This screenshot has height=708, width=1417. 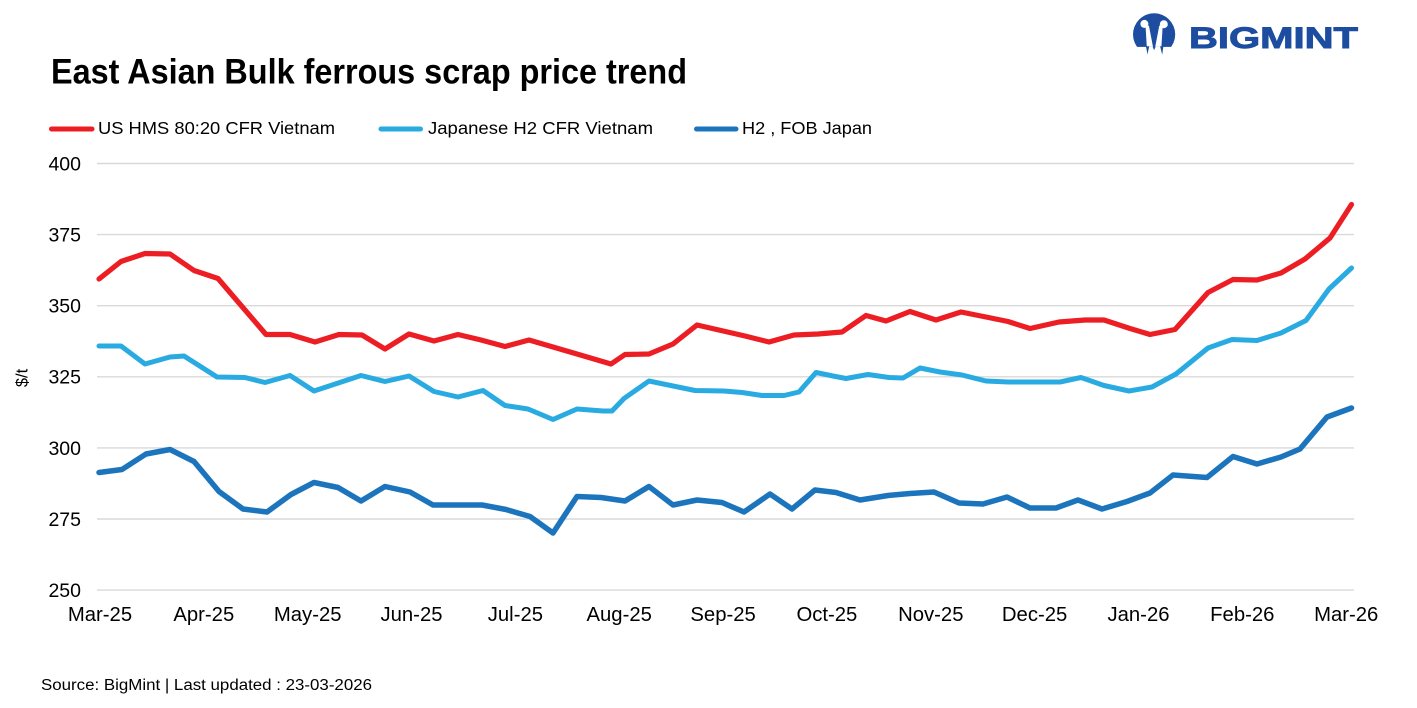 I want to click on svg-text: Feb-26, so click(x=1242, y=615).